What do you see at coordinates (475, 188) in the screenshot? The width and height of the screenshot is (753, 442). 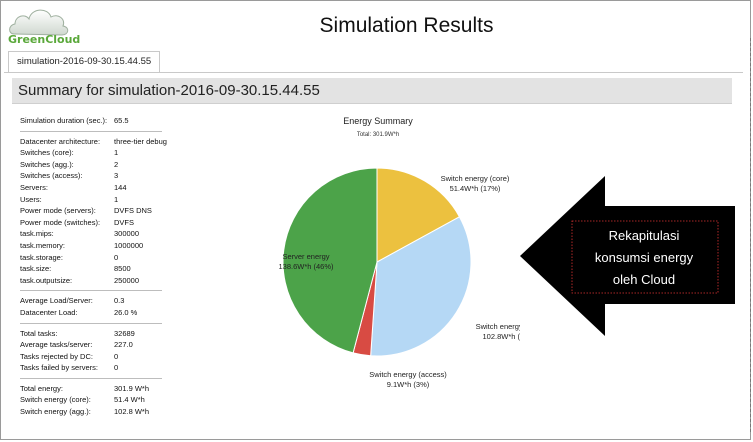 I see `slice-label-value: 51.4W*h (17%)` at bounding box center [475, 188].